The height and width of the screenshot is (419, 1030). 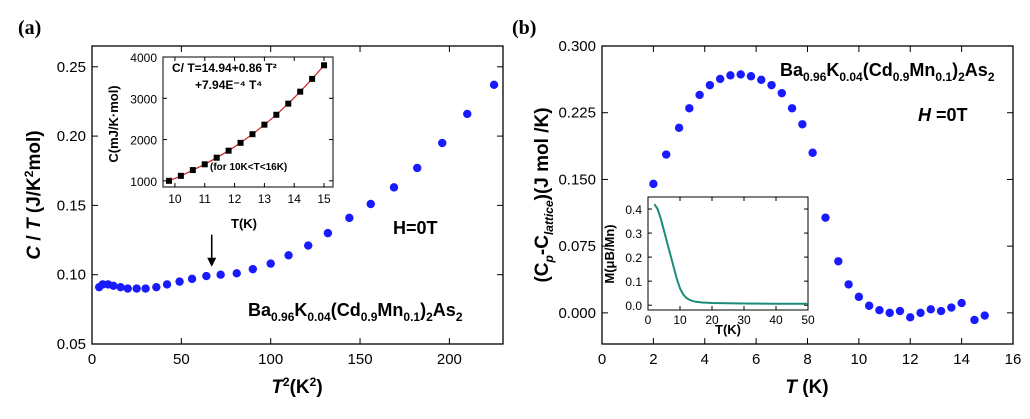 What do you see at coordinates (577, 313) in the screenshot?
I see `panel-b-y-tick-label: 0.000` at bounding box center [577, 313].